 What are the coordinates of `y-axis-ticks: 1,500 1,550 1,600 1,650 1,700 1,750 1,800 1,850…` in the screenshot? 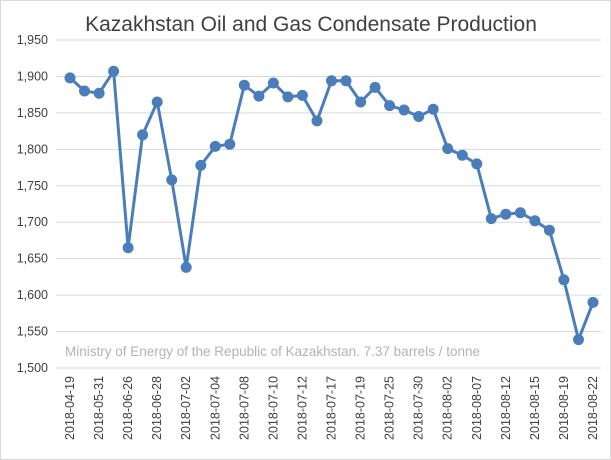 It's located at (32, 204).